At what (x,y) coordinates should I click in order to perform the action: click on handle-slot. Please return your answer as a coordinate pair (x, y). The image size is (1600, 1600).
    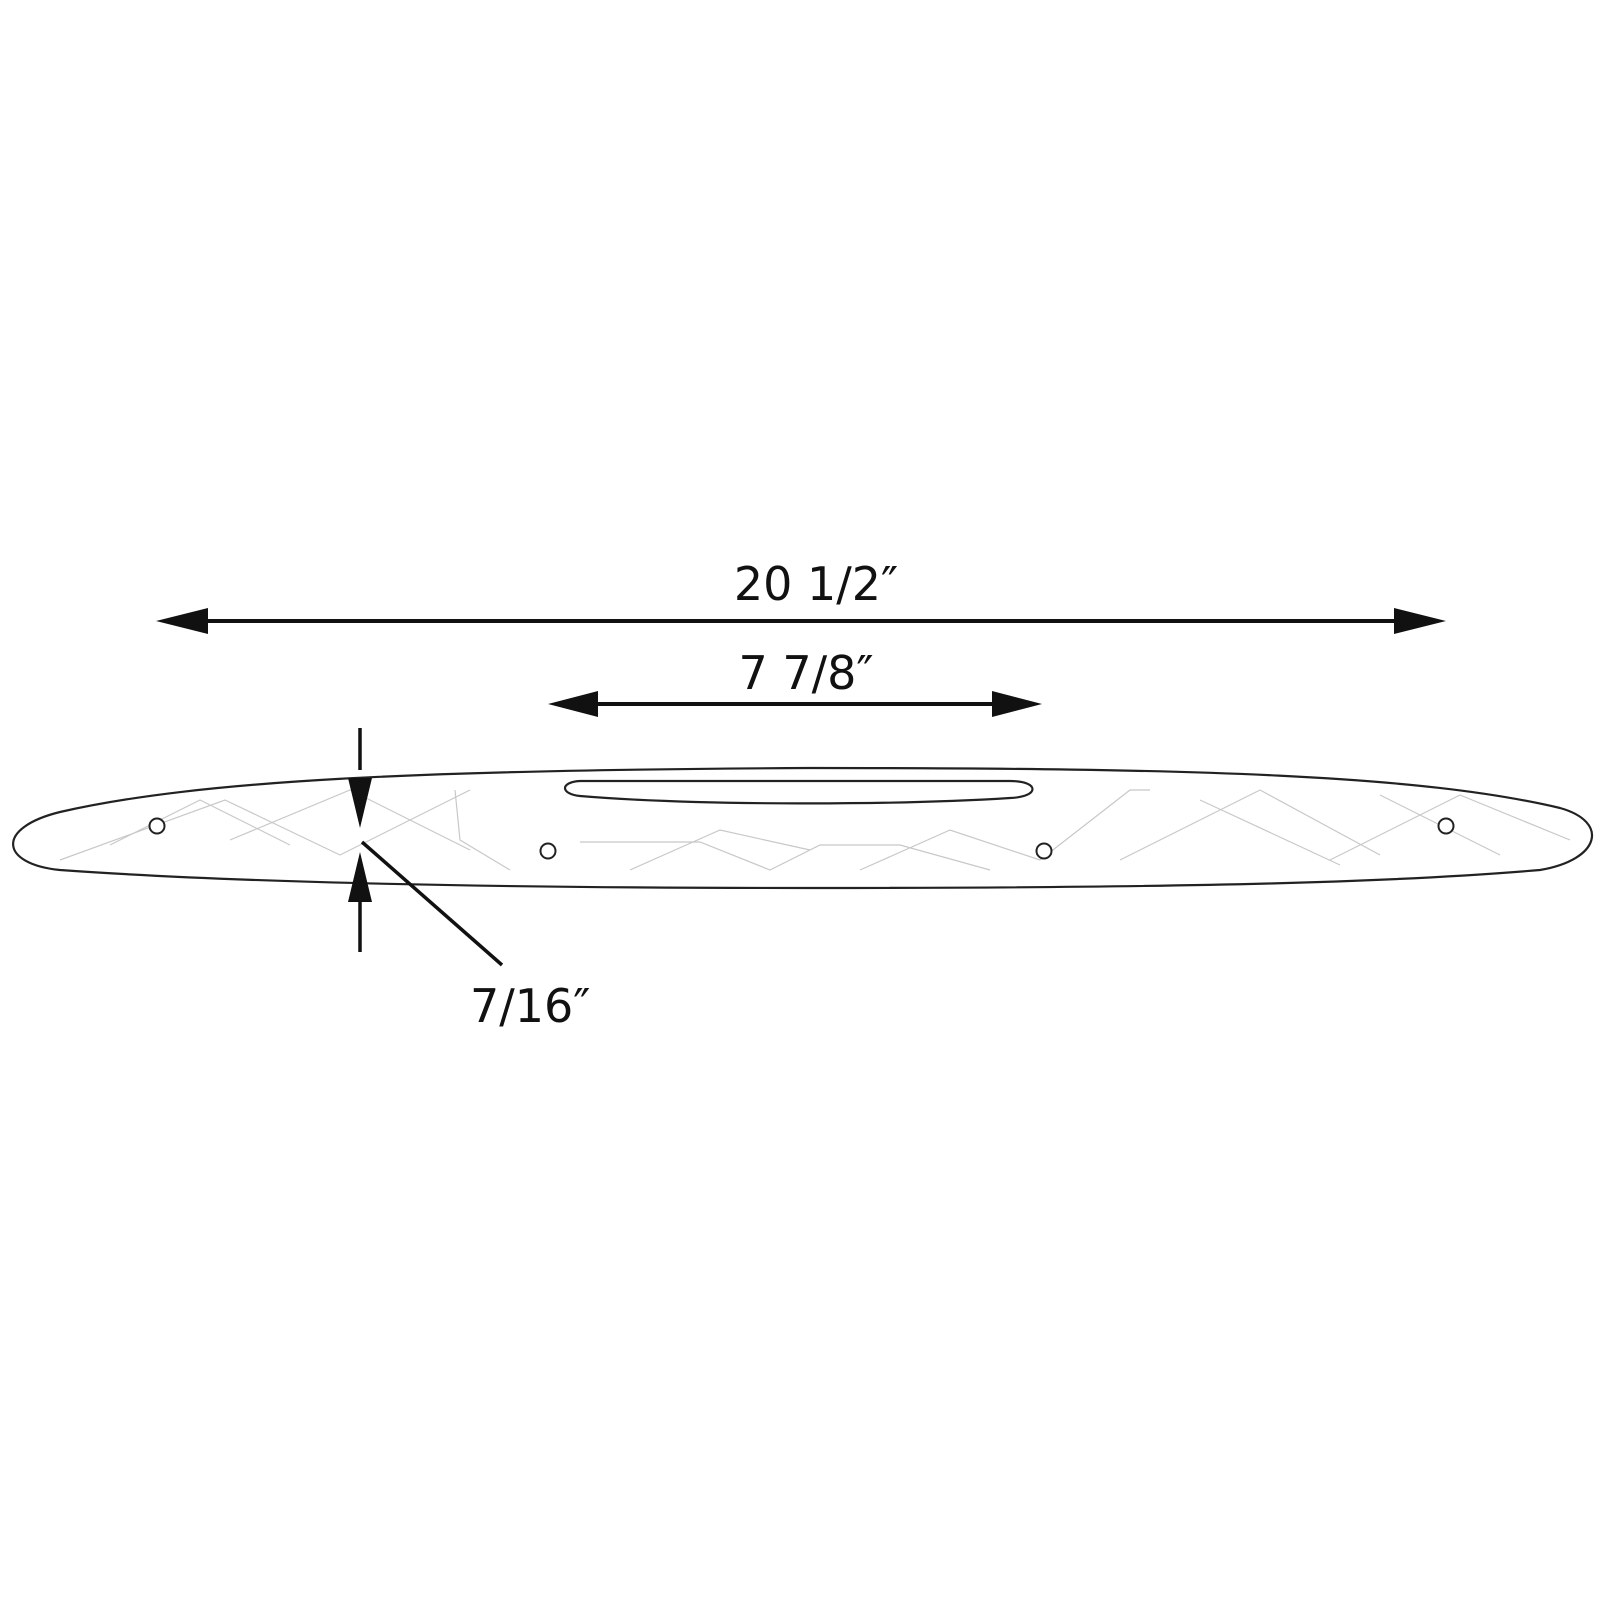
    Looking at the image, I should click on (798, 792).